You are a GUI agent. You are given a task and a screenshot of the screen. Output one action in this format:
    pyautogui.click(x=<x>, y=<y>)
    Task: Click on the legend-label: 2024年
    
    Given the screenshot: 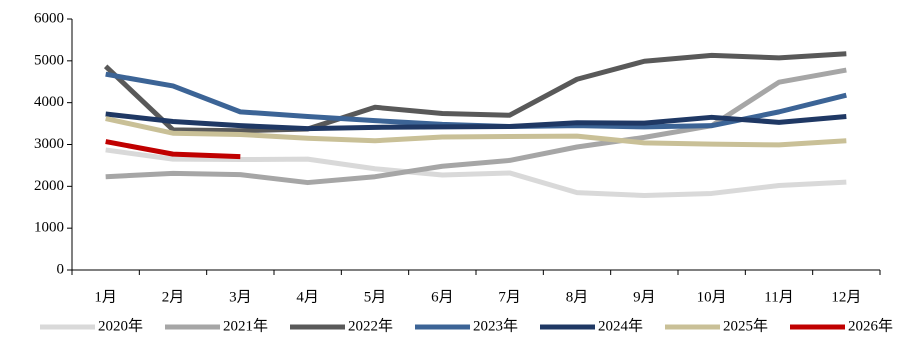 What is the action you would take?
    pyautogui.click(x=620, y=325)
    